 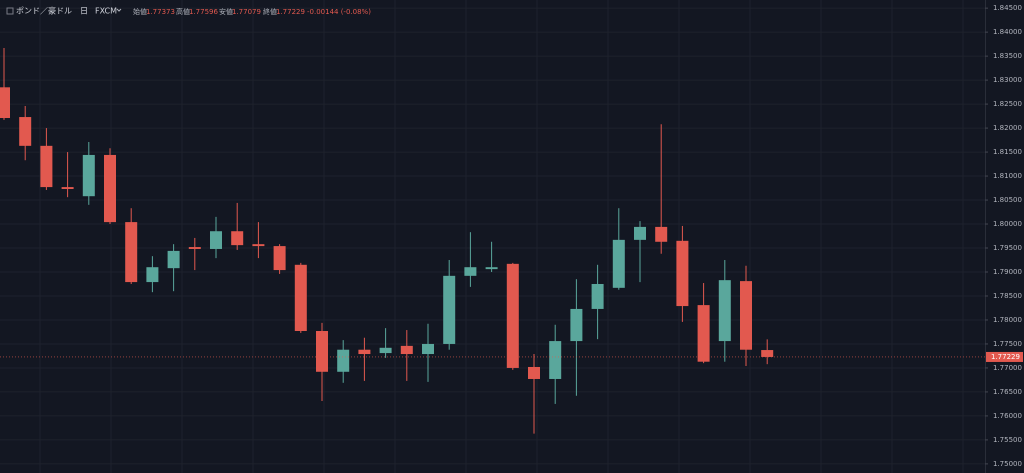 I want to click on y-tick-label: 1.75500, so click(x=1007, y=440).